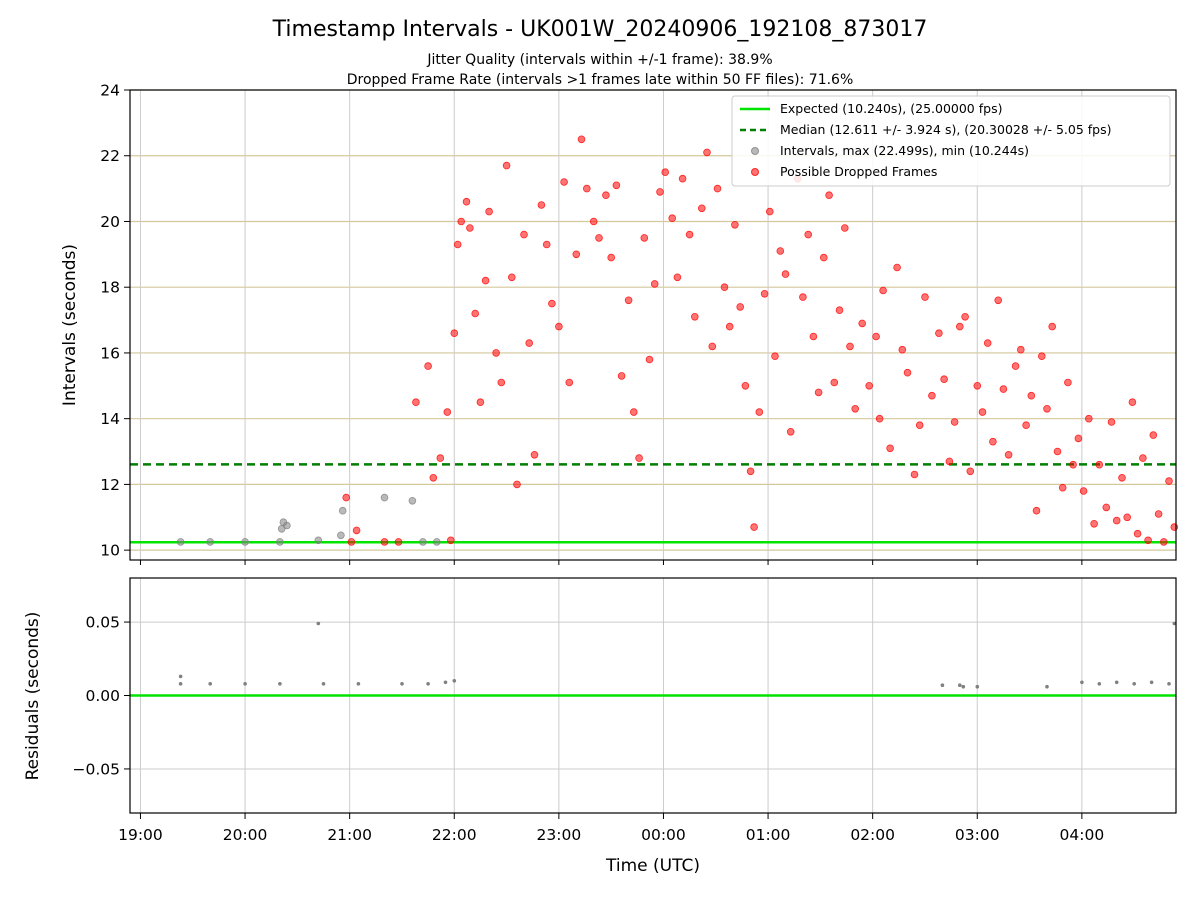  I want to click on bottom-y-tick-label: 0.05, so click(102, 623).